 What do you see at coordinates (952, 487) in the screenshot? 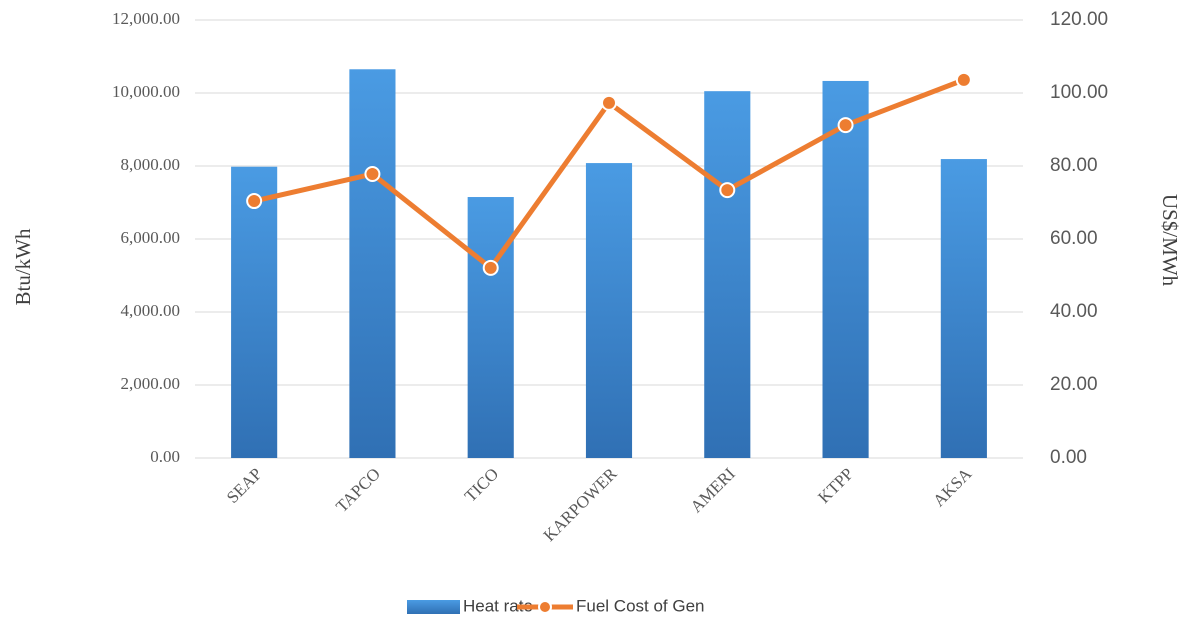
I see `x-tick-label: AKSA` at bounding box center [952, 487].